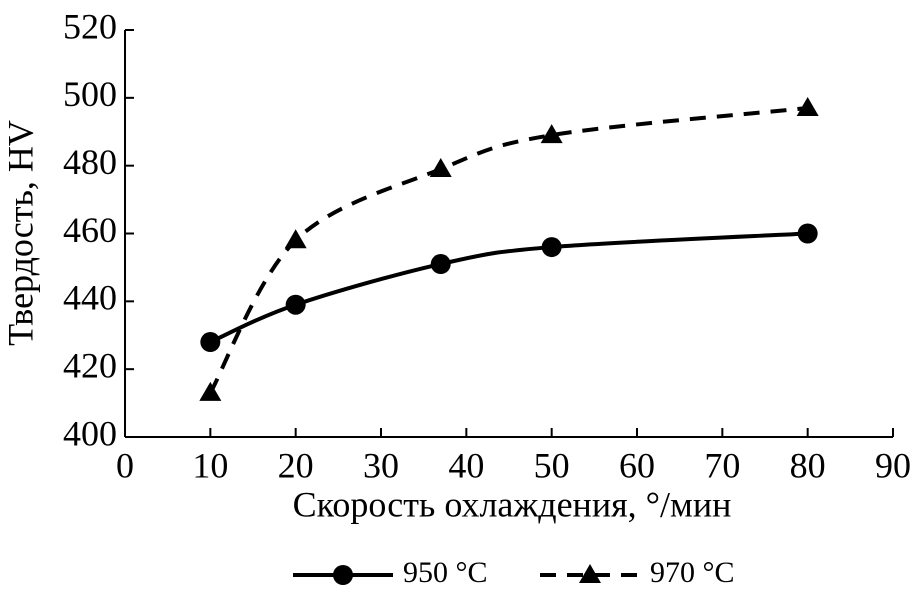  I want to click on x-tick-label: 70, so click(722, 465).